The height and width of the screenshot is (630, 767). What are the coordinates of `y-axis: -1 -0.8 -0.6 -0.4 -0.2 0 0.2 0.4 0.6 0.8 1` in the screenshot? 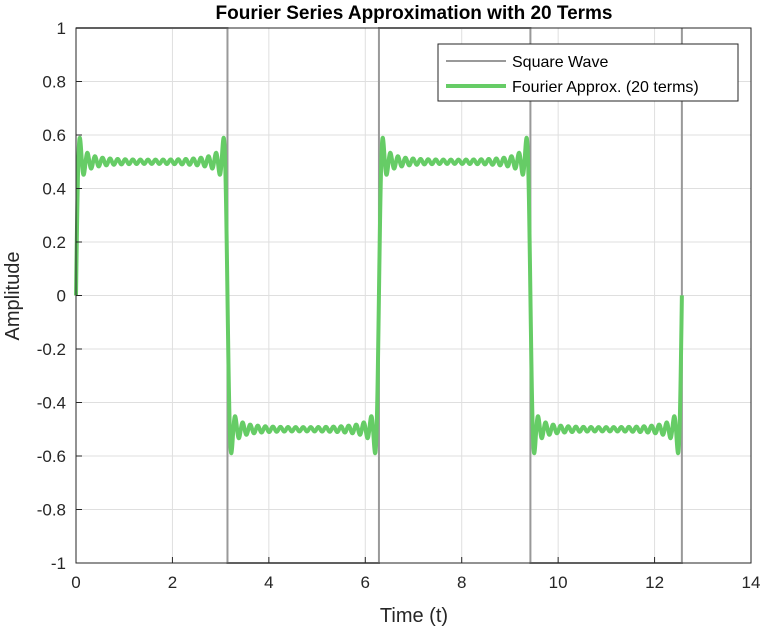 It's located at (59, 296).